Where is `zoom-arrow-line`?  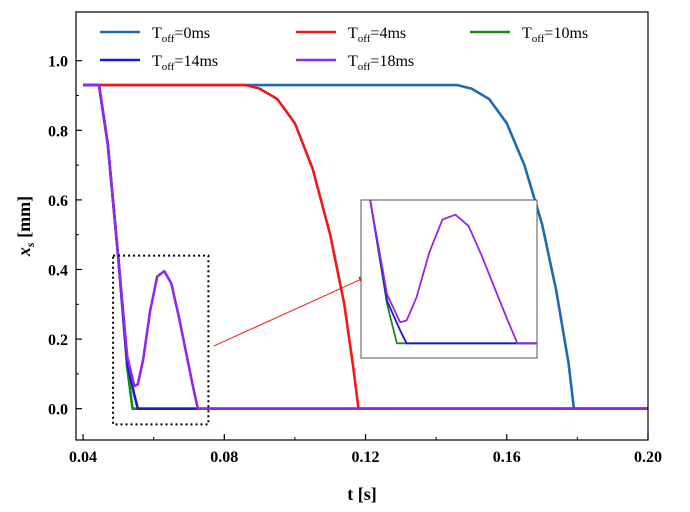 zoom-arrow-line is located at coordinates (290, 311).